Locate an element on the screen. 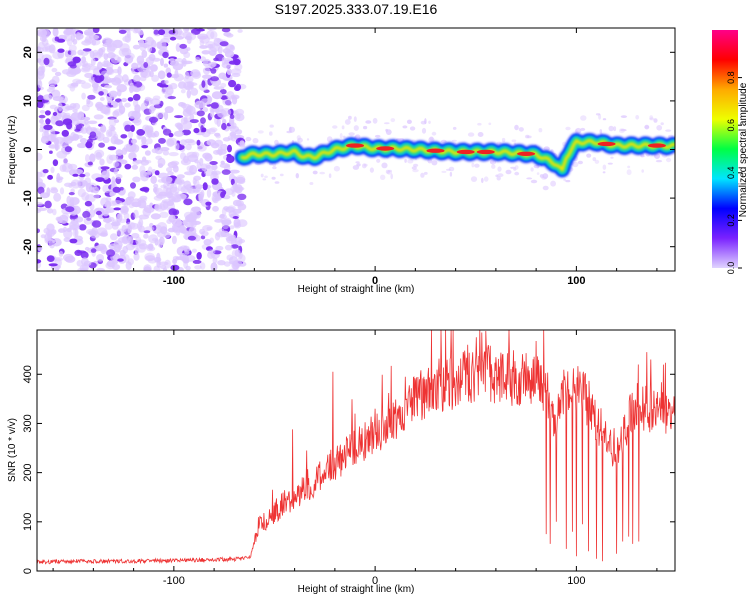  colorbar-tick-label: 0.4 is located at coordinates (731, 173).